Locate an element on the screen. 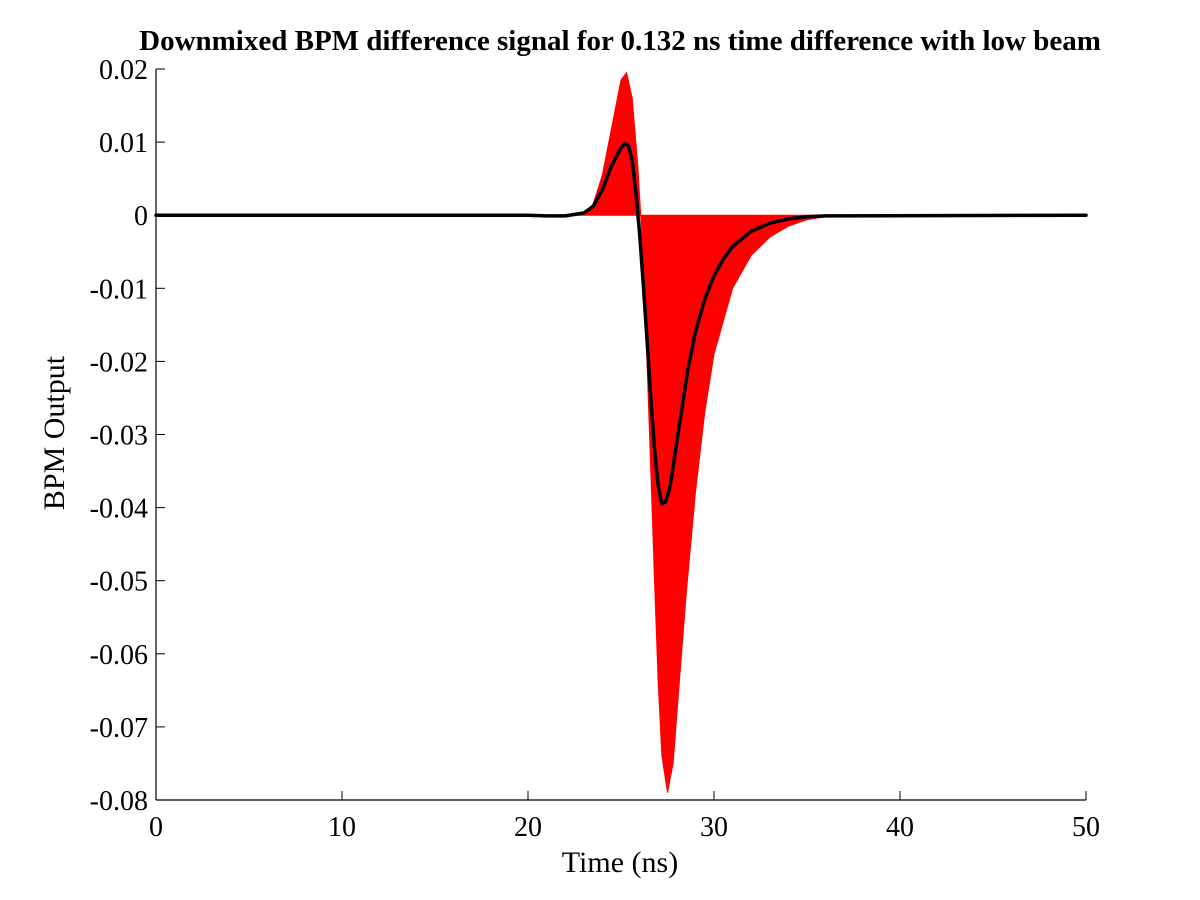  y-tick-label: 0 is located at coordinates (141, 216).